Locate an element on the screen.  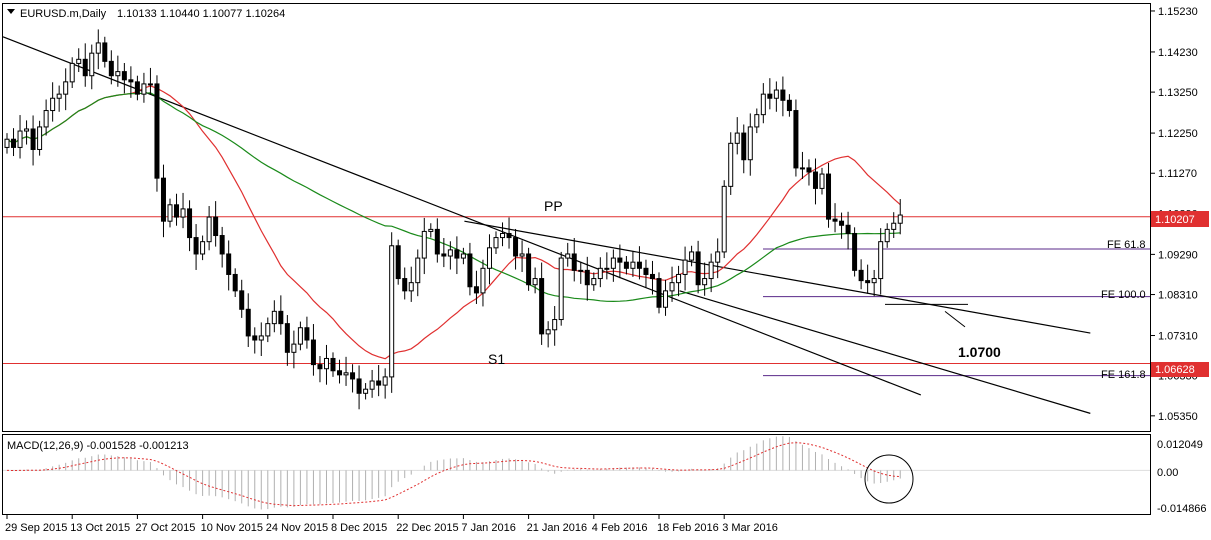
y-axis-label: 1.08310 is located at coordinates (1178, 296).